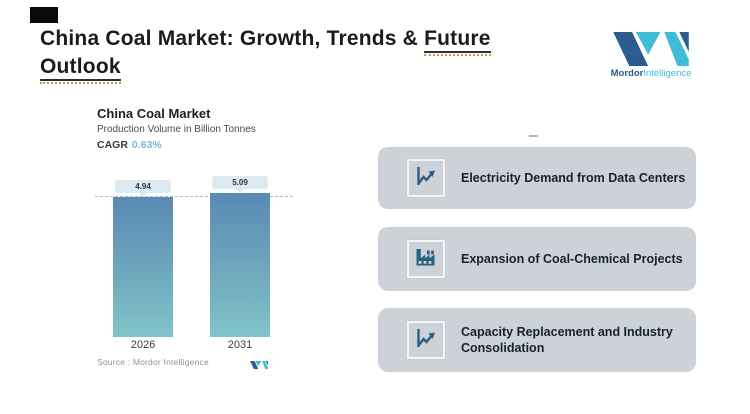 Image resolution: width=750 pixels, height=414 pixels. I want to click on chart-title: China Coal Market, so click(154, 113).